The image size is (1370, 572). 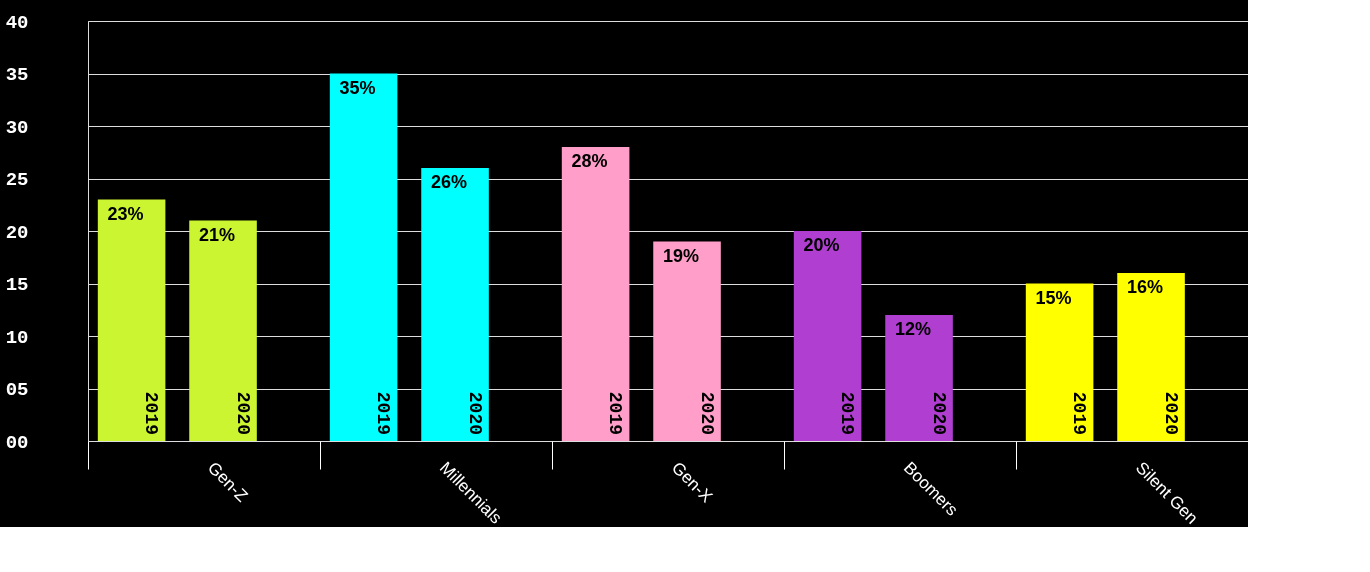 I want to click on data-label: 15%, so click(x=1053, y=297).